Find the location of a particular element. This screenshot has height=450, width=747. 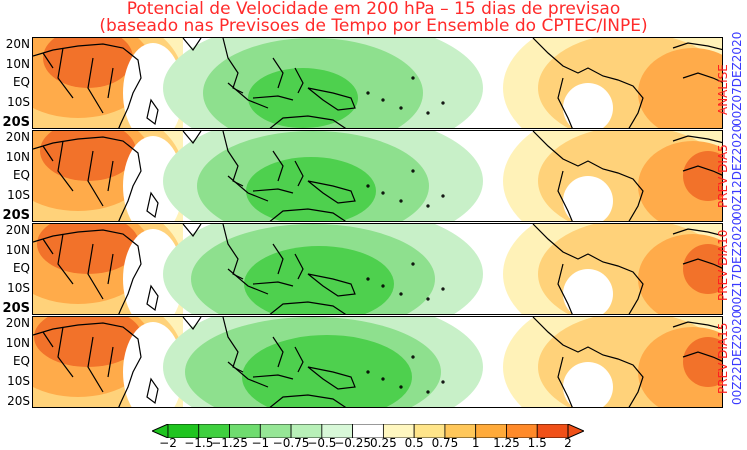

colorbar-tick-label: −1 is located at coordinates (260, 443).